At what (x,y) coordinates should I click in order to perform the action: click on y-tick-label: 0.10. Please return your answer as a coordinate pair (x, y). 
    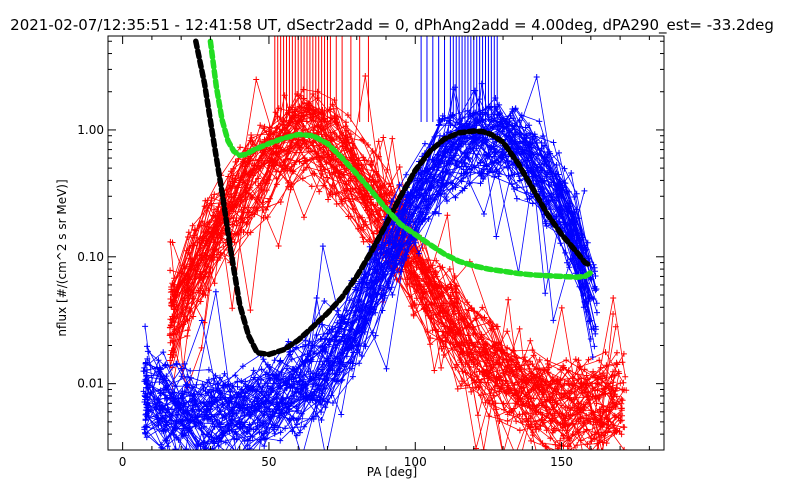
    Looking at the image, I should click on (90, 257).